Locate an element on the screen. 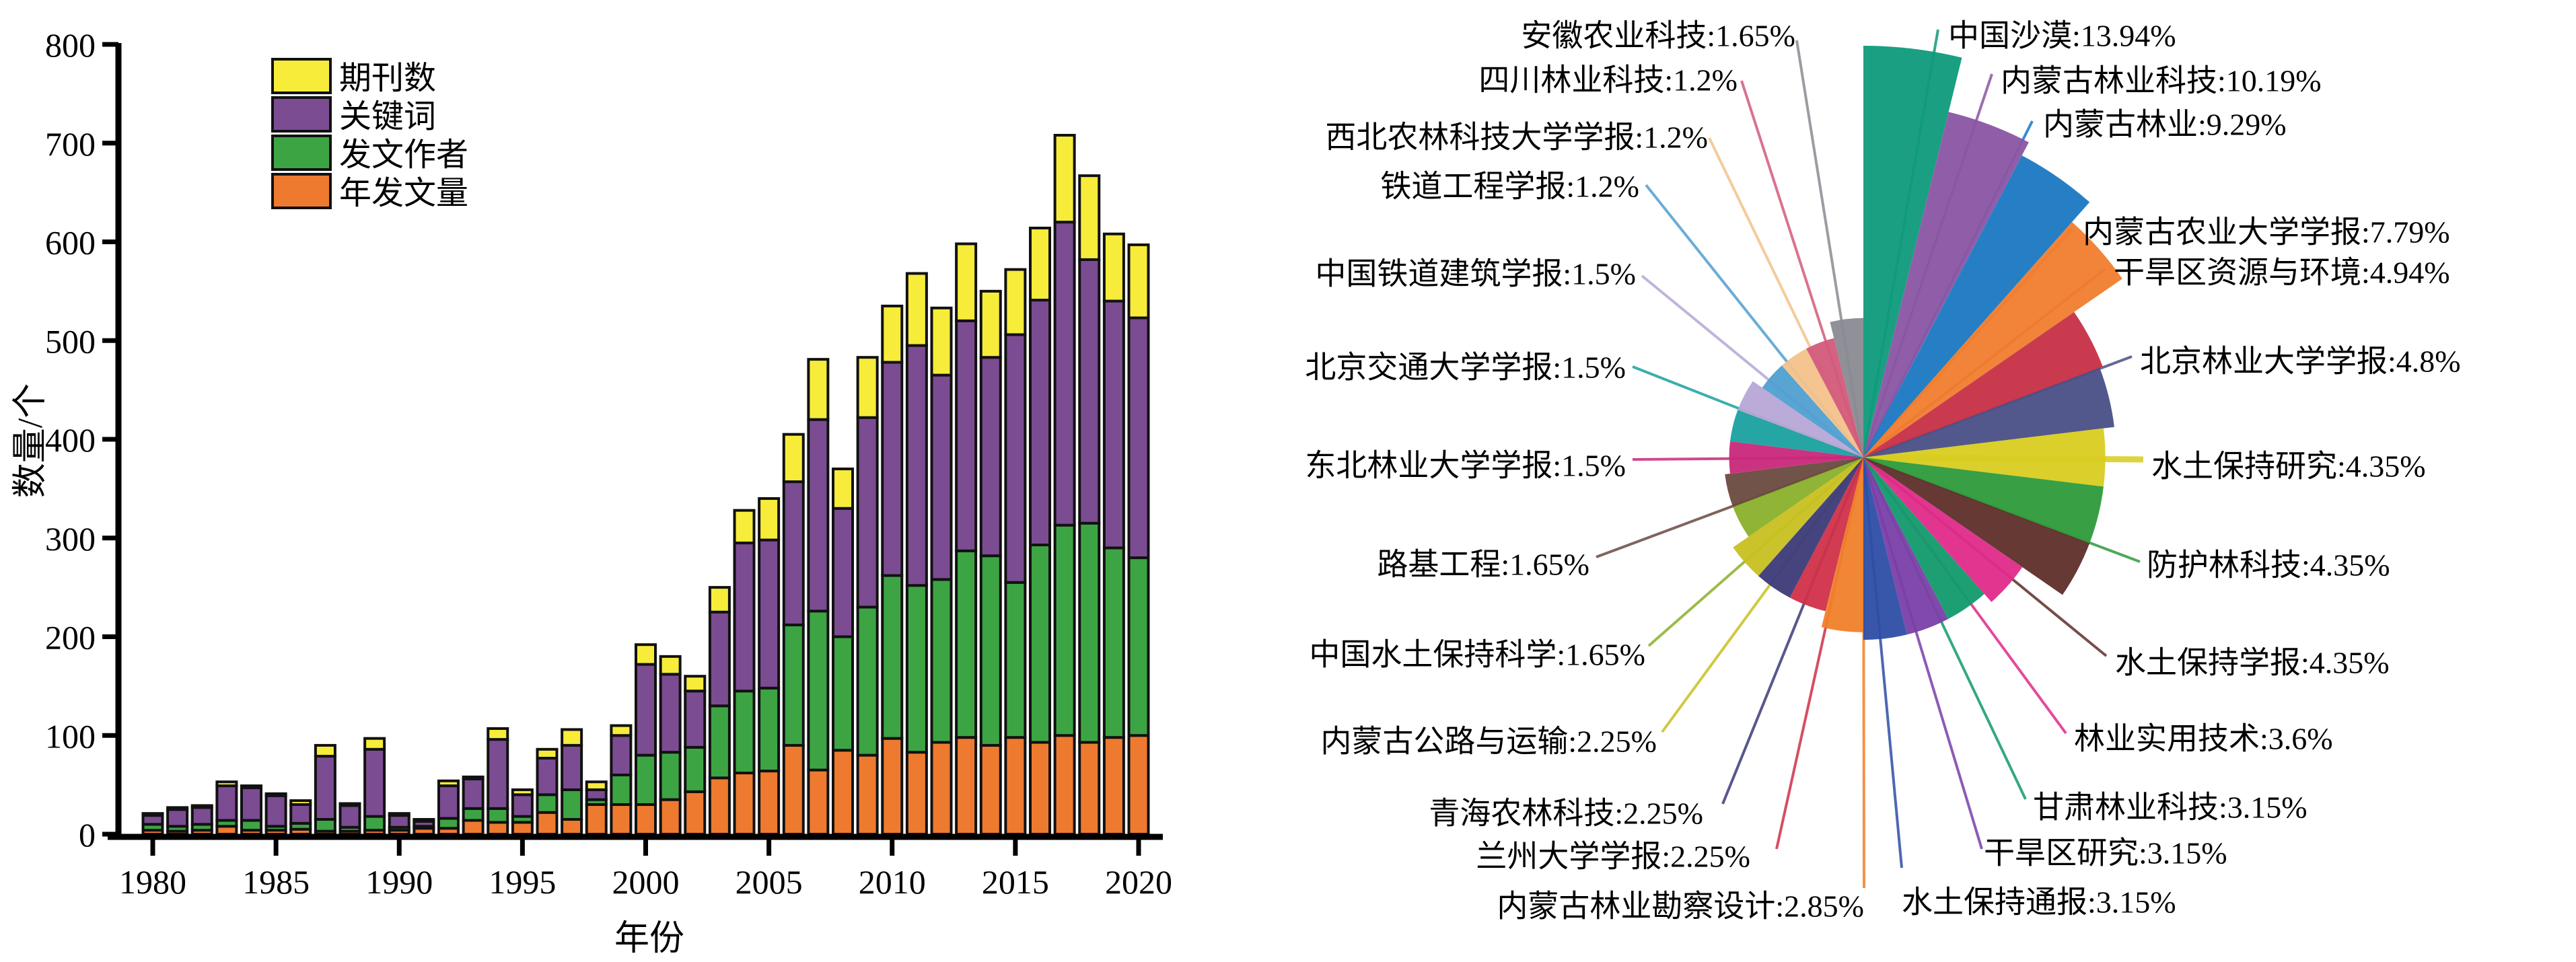  legend-label: 关键词 is located at coordinates (387, 117).